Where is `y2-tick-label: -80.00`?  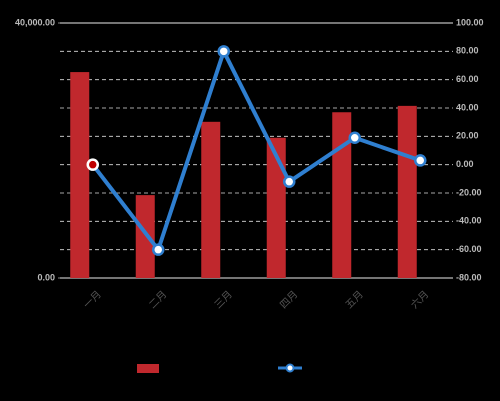
y2-tick-label: -80.00 is located at coordinates (469, 277).